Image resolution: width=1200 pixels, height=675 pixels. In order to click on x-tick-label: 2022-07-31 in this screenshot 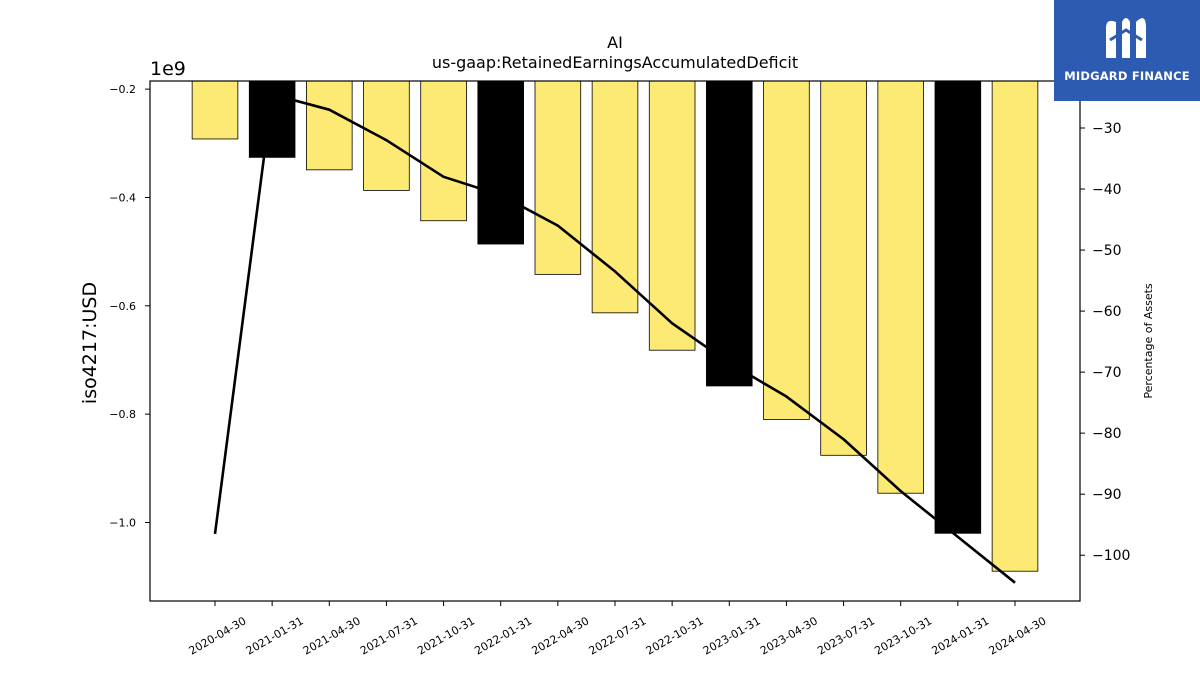, I will do `click(618, 635)`.